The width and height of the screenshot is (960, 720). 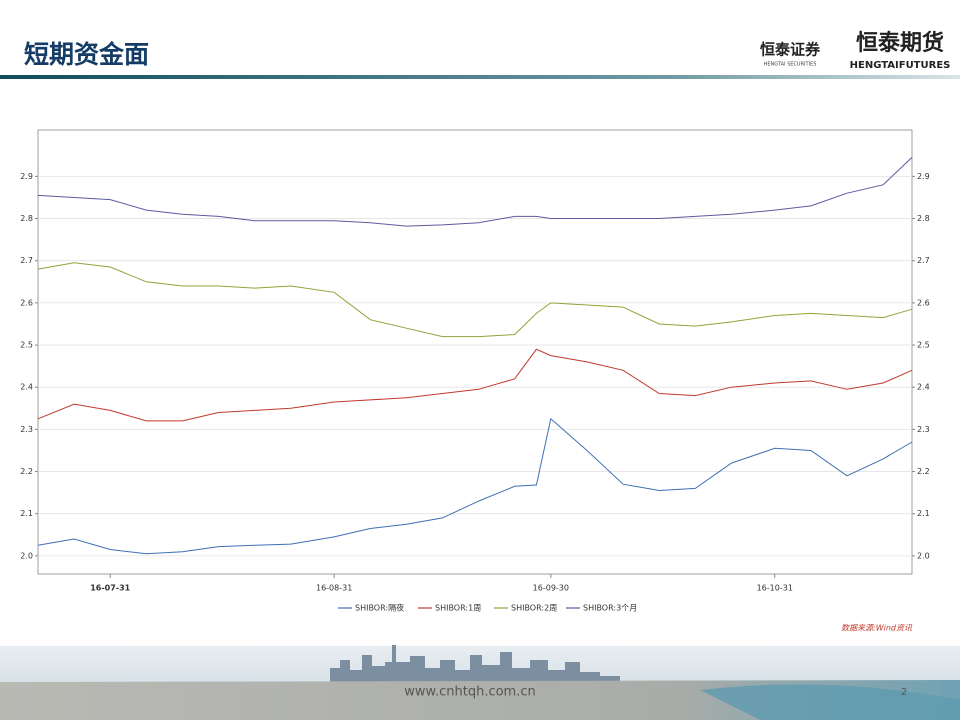 I want to click on y-tick-label: 2.0, so click(x=26, y=555).